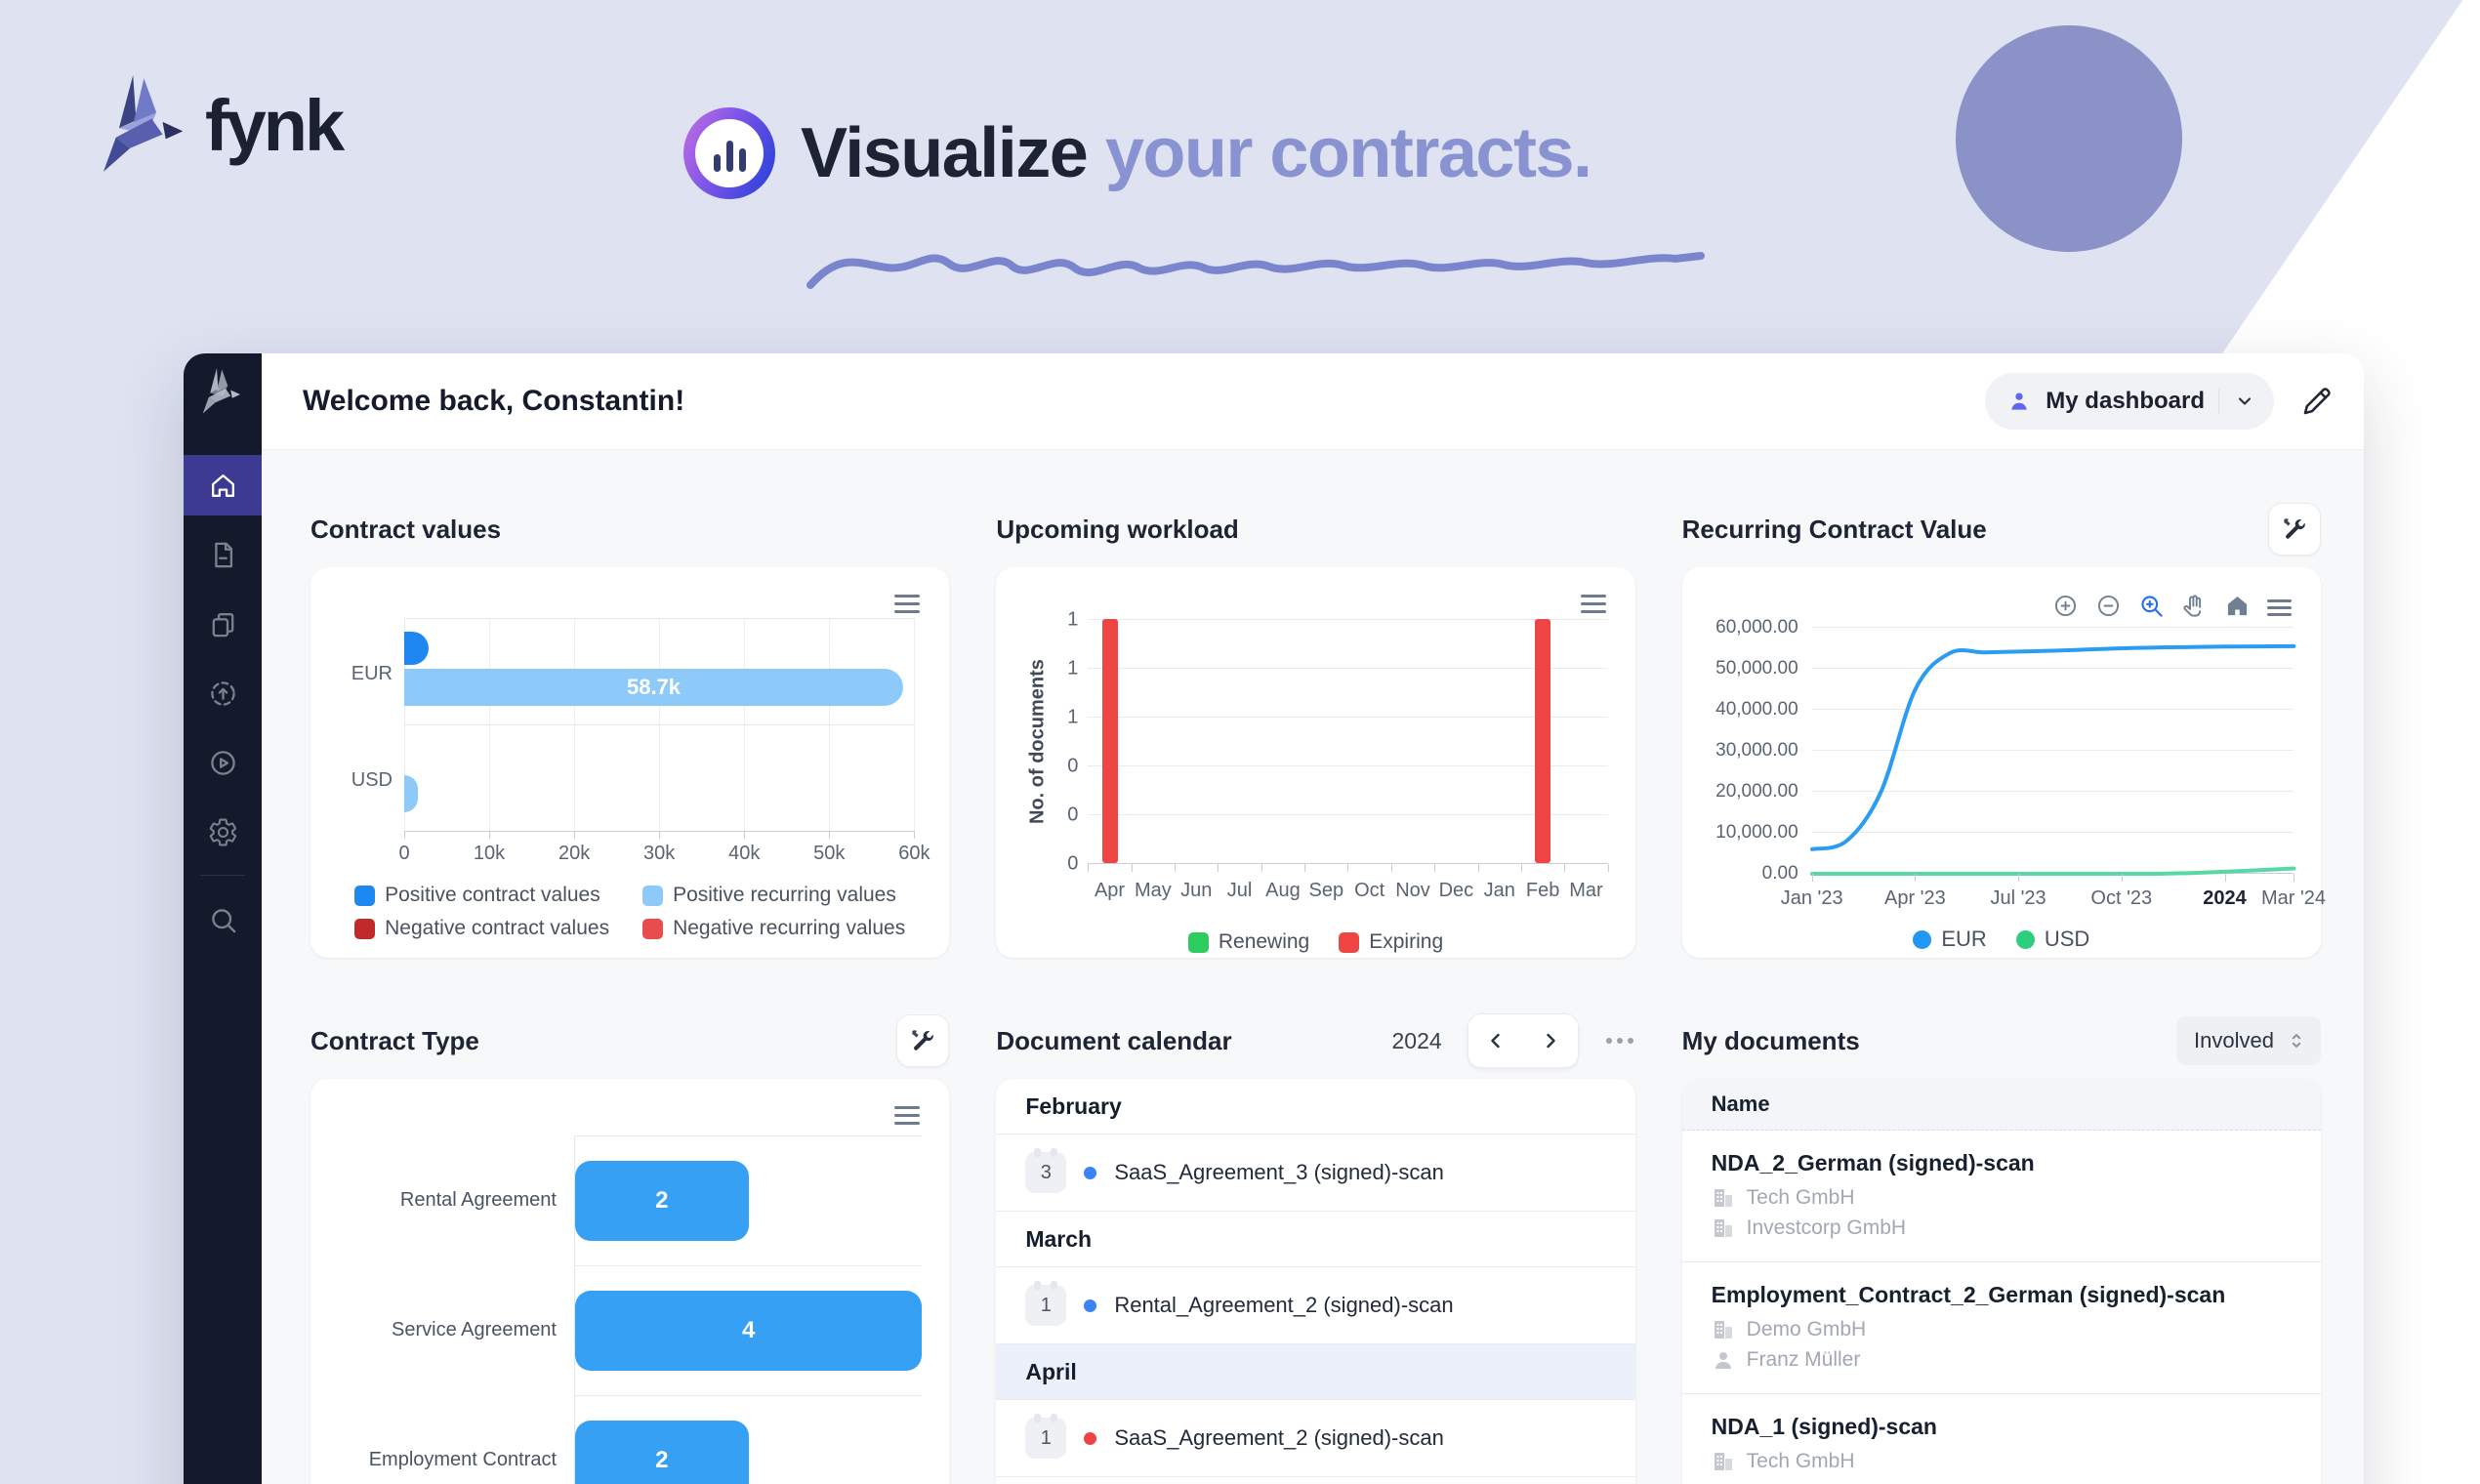 The height and width of the screenshot is (1484, 2480). I want to click on axis-tick-label: 1, so click(1073, 717).